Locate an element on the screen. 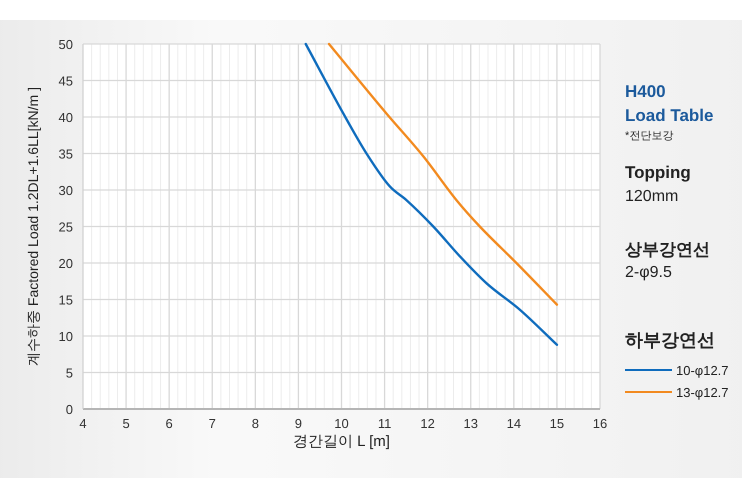 The height and width of the screenshot is (478, 742). y-tick-label: 45 is located at coordinates (65, 81).